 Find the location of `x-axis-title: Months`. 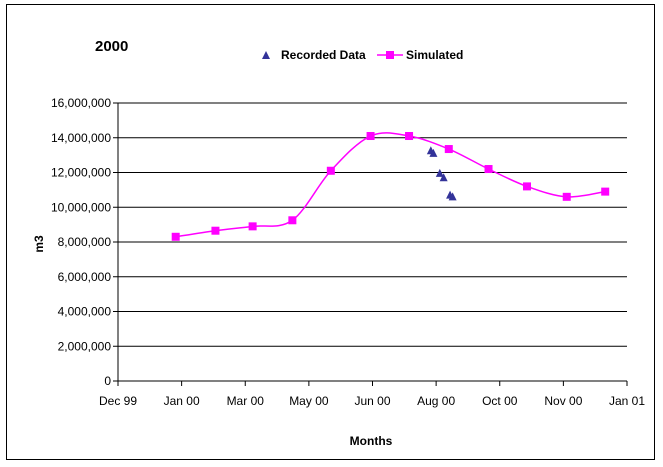

x-axis-title: Months is located at coordinates (371, 441).